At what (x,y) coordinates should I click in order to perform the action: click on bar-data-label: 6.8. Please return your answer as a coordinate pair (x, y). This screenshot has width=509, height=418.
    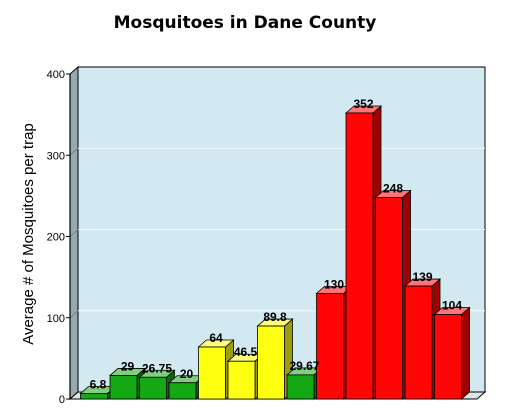
    Looking at the image, I should click on (98, 384).